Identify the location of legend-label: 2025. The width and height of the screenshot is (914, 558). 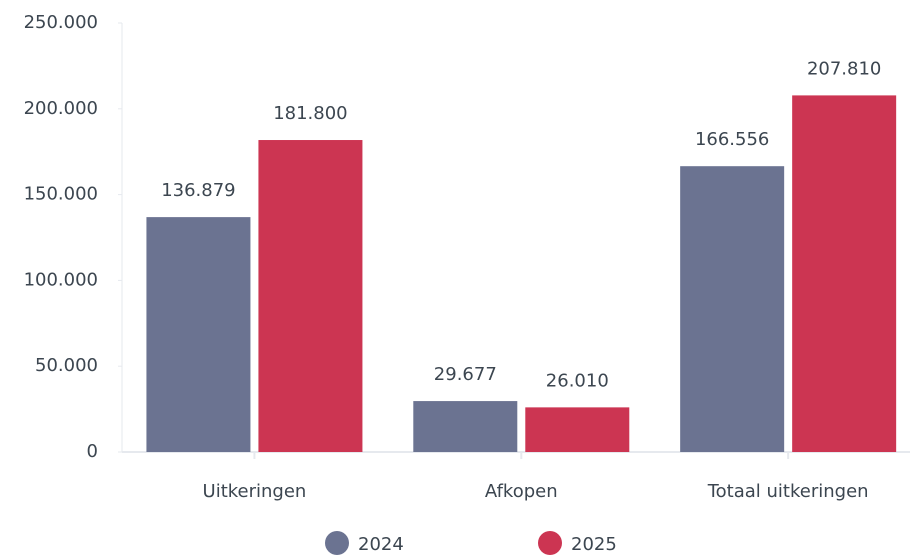
(594, 544).